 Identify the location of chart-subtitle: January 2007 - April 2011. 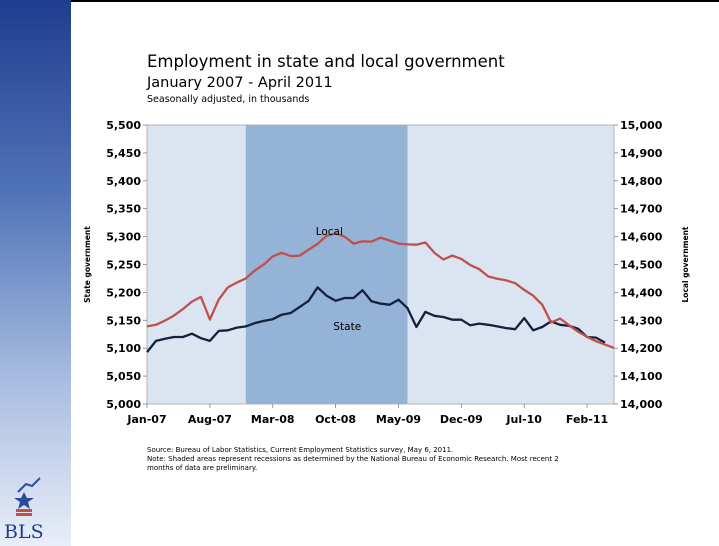
(240, 83).